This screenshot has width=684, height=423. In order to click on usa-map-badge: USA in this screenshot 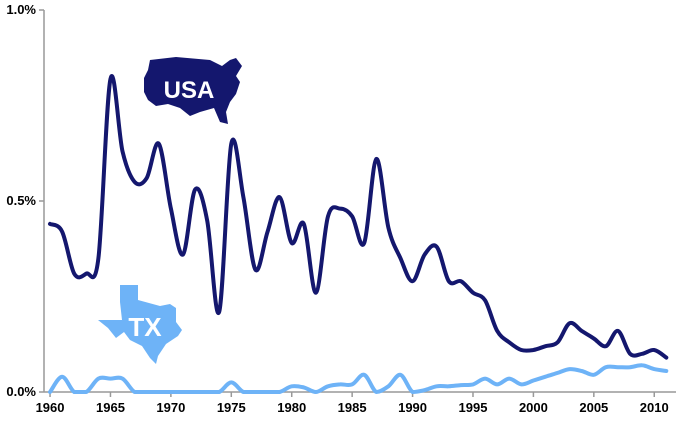, I will do `click(193, 90)`.